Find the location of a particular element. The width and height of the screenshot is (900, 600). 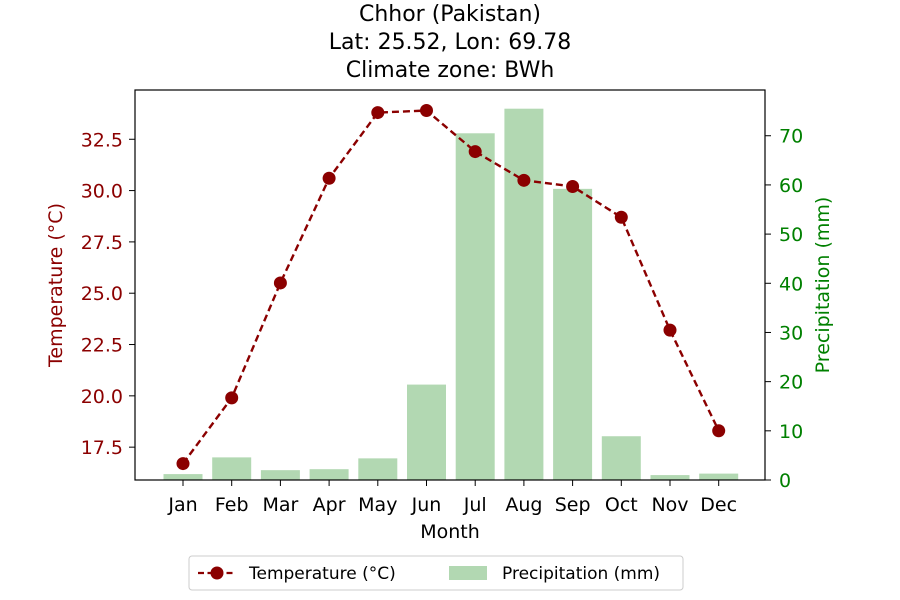

precipitation-bar-sep is located at coordinates (573, 334).